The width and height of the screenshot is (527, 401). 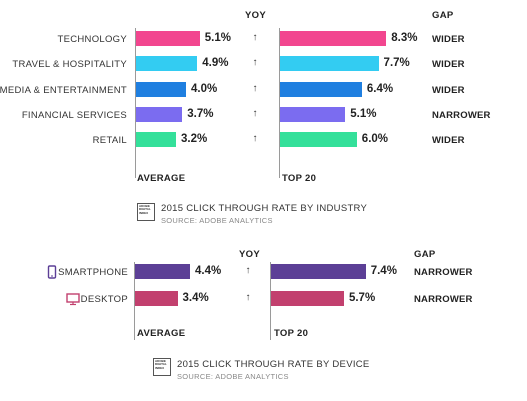 What do you see at coordinates (69, 65) in the screenshot?
I see `category-label: TRAVEL & HOSPITALITY` at bounding box center [69, 65].